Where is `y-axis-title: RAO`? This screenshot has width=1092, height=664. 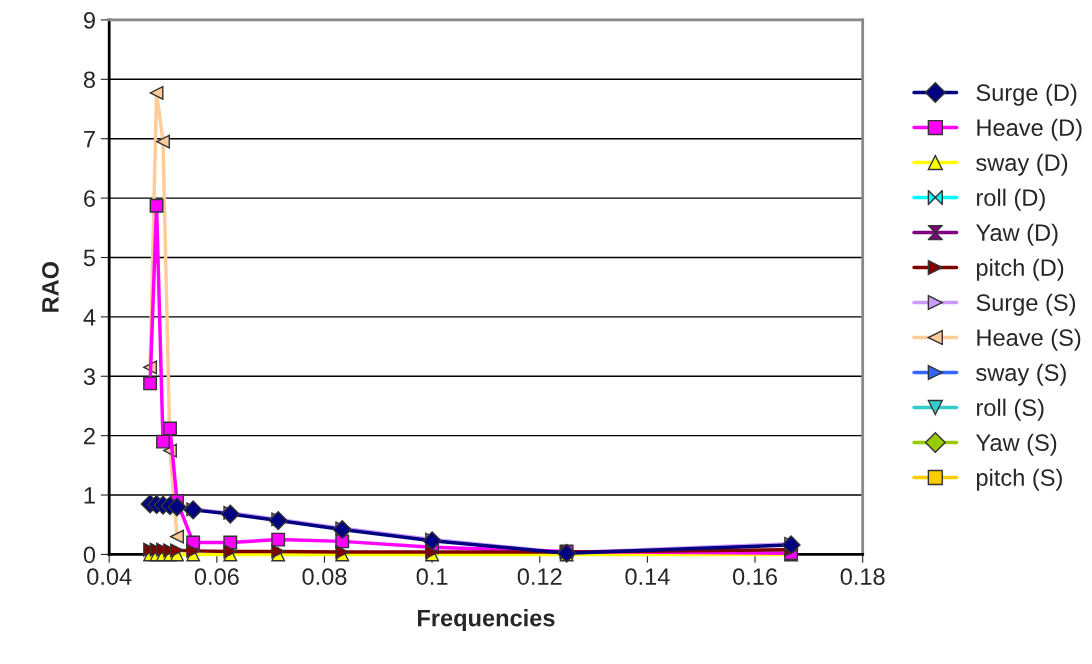
y-axis-title: RAO is located at coordinates (50, 286).